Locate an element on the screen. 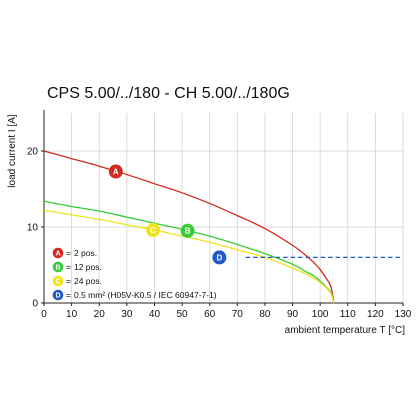 This screenshot has width=416, height=416. x-tick-label: 40 is located at coordinates (155, 314).